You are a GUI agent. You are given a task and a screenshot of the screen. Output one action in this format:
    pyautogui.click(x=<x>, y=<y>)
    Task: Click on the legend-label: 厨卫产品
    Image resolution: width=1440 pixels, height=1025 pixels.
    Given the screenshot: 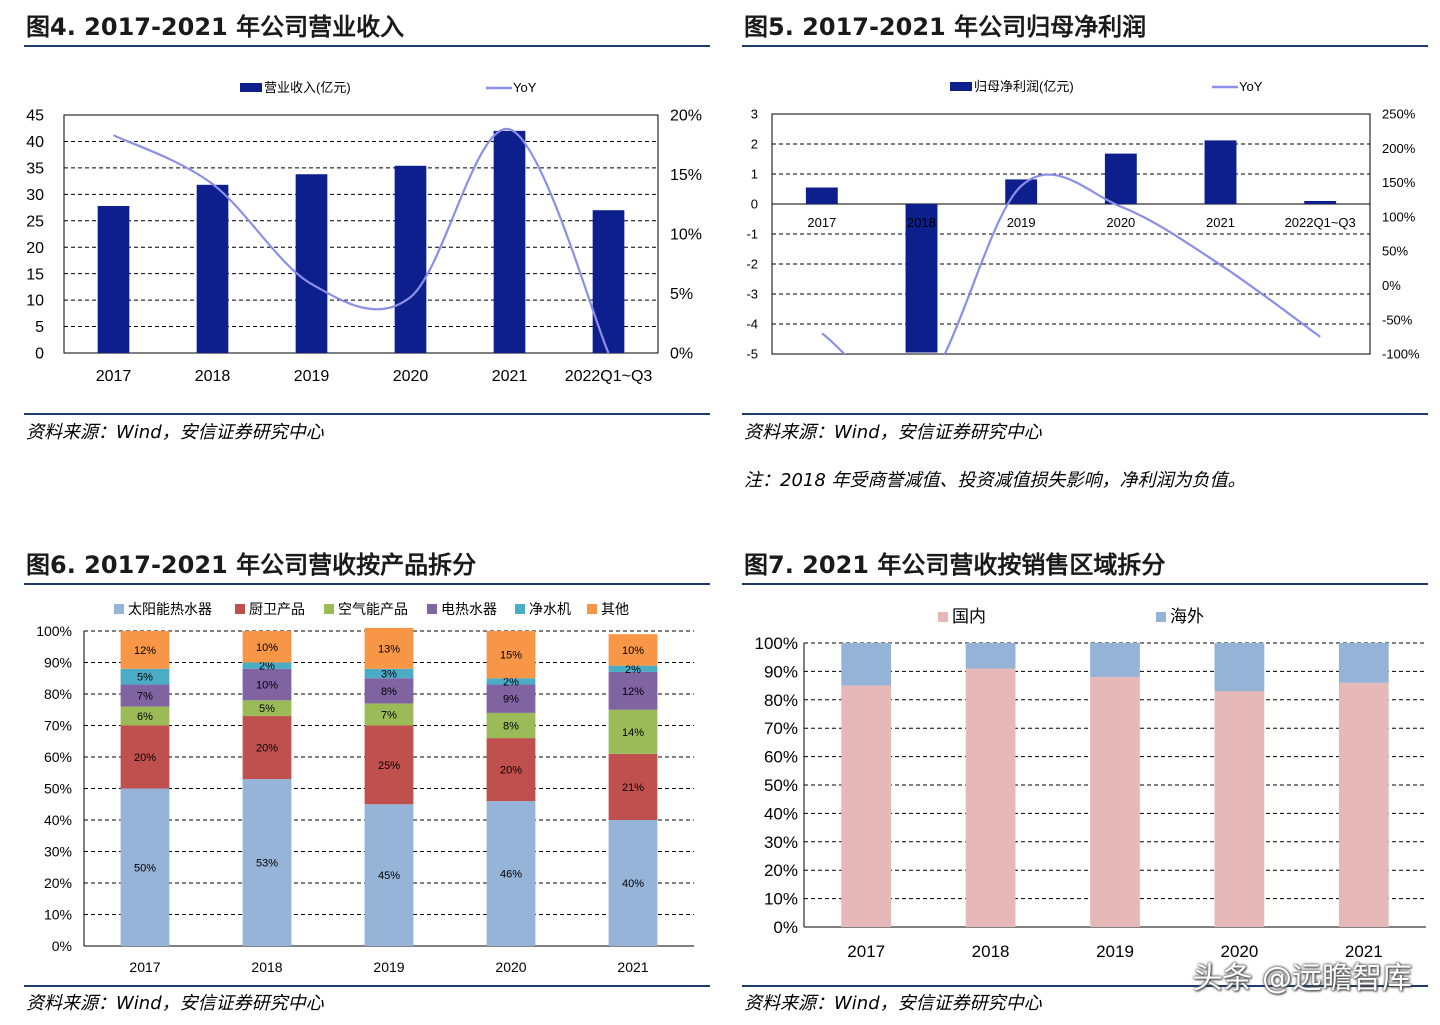 What is the action you would take?
    pyautogui.click(x=277, y=609)
    